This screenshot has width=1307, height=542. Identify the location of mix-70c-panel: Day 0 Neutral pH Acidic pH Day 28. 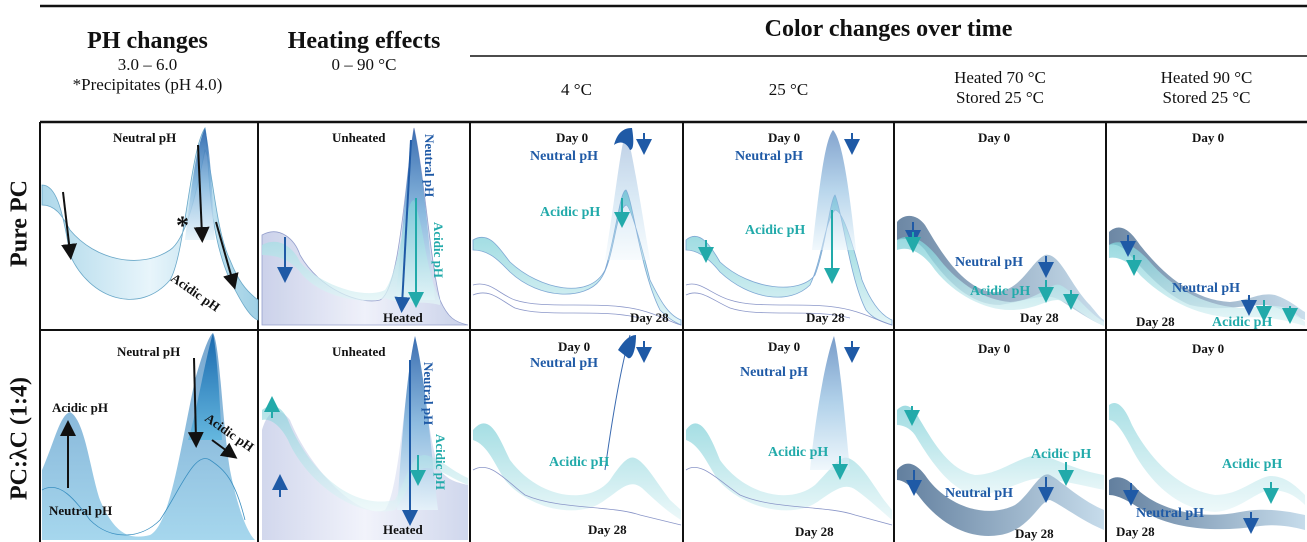
(1000, 441).